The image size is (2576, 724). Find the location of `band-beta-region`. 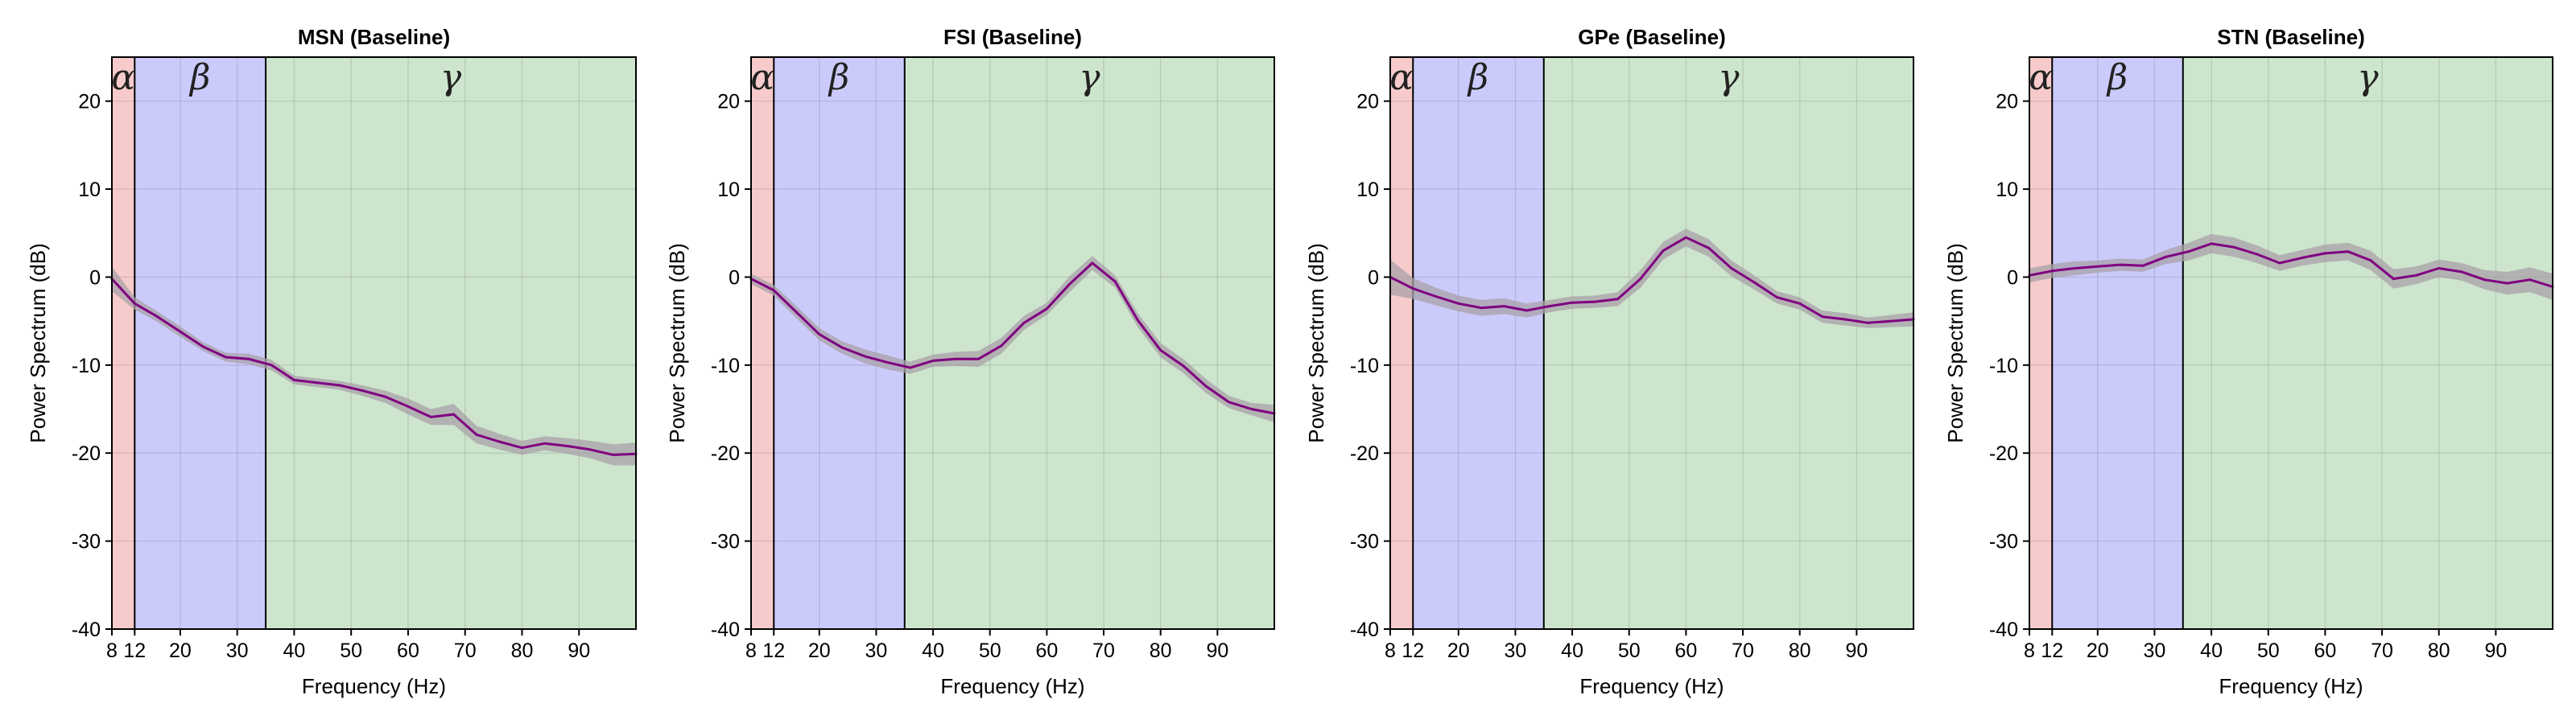

band-beta-region is located at coordinates (2117, 343).